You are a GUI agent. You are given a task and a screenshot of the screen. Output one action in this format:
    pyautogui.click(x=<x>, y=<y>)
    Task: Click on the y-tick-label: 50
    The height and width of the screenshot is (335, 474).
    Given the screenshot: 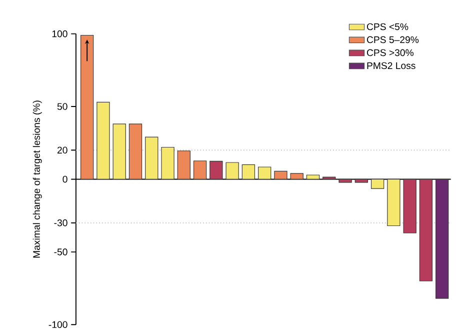 What is the action you would take?
    pyautogui.click(x=62, y=106)
    